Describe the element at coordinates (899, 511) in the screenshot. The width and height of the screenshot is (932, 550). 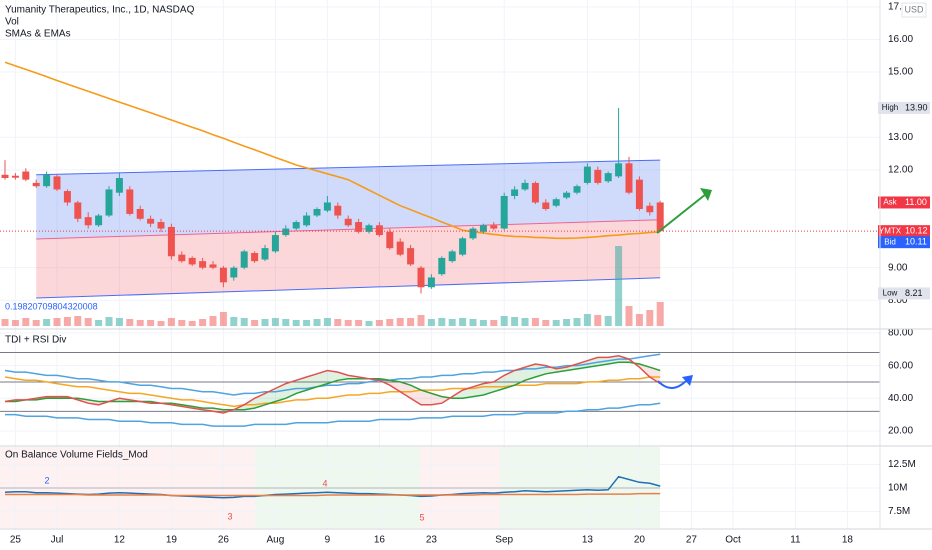
I see `y-tick-label: 7.5M` at that location.